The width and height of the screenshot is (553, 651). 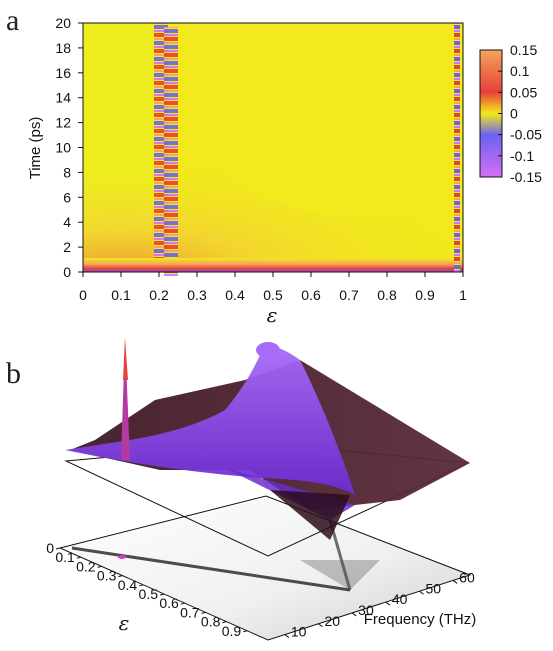 I want to click on colorbar-tick-label: -0.15, so click(x=526, y=177).